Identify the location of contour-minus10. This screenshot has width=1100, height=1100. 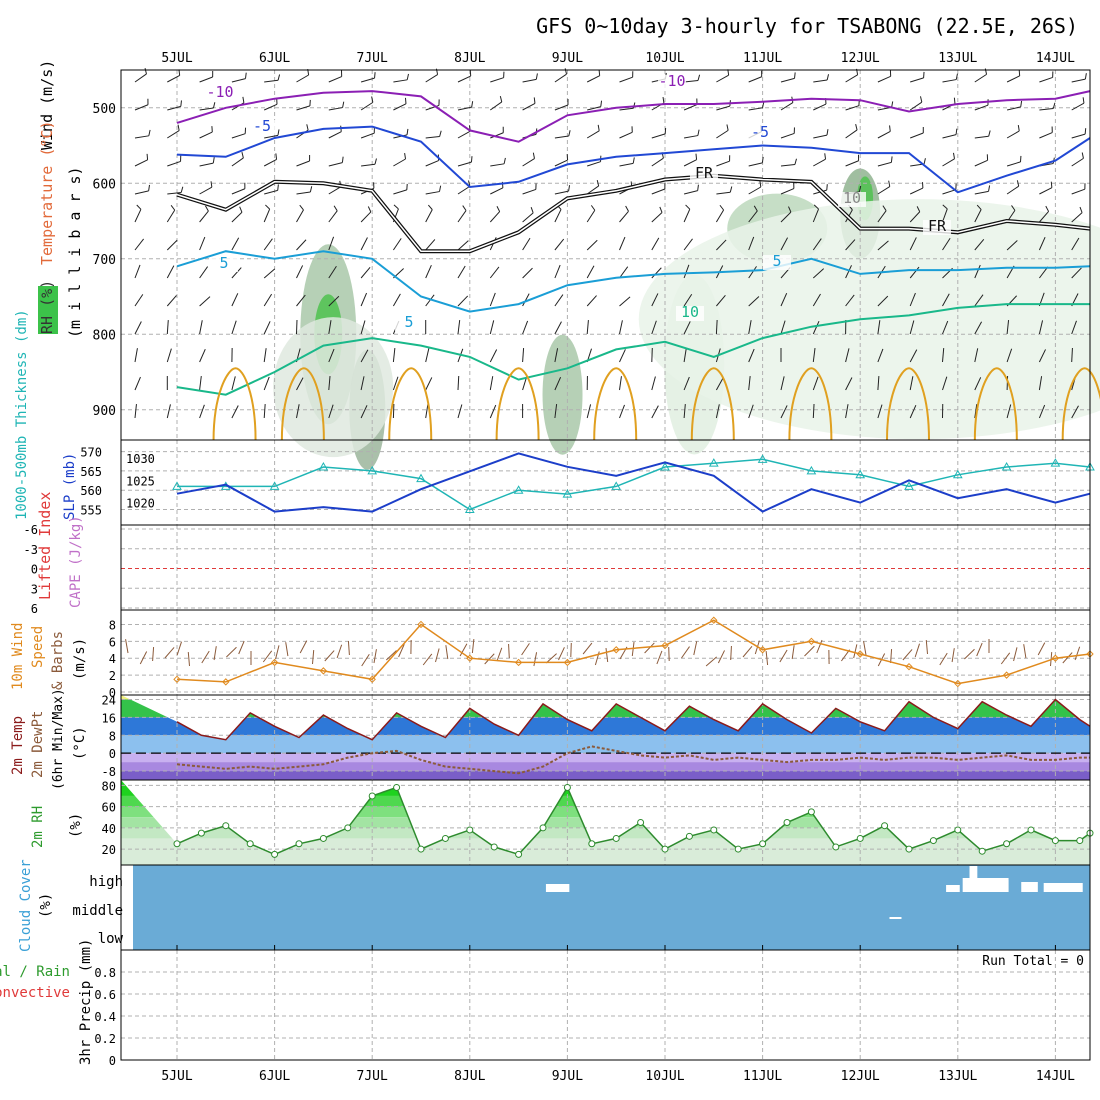
(633, 116).